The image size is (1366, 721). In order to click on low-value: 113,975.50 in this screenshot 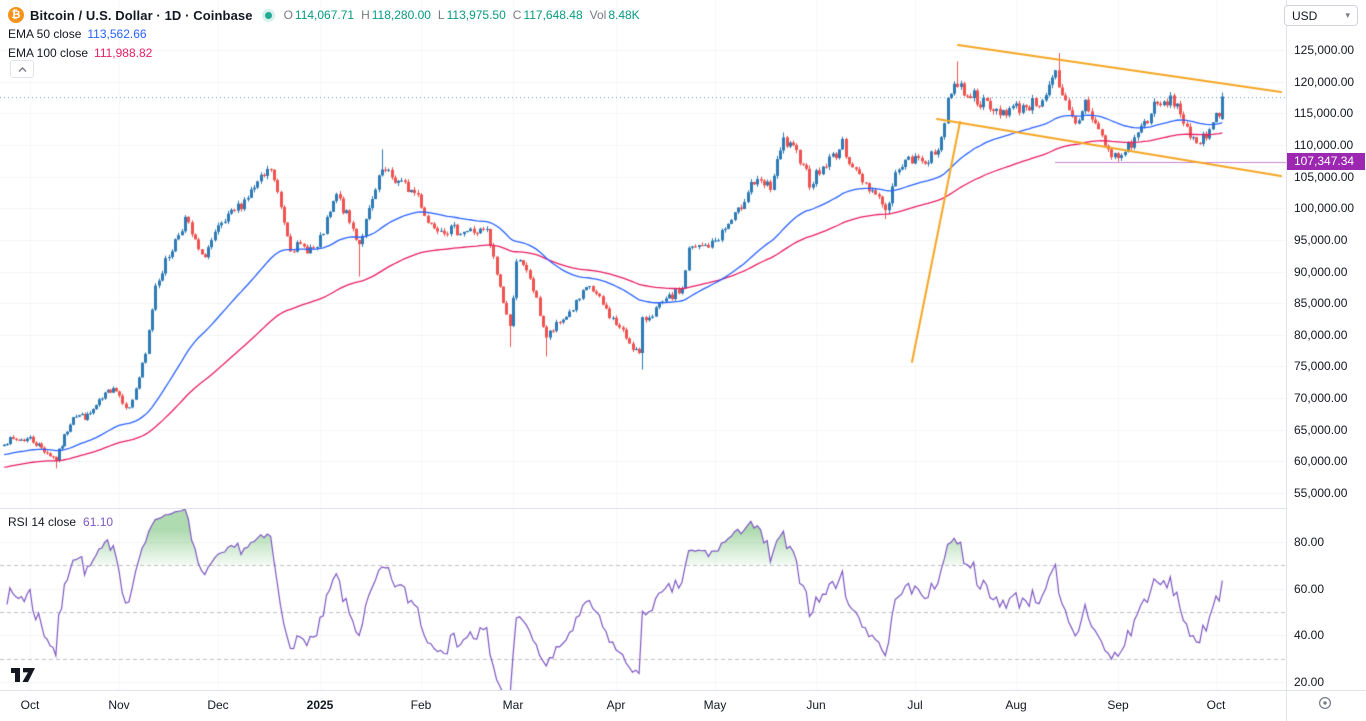, I will do `click(476, 15)`.